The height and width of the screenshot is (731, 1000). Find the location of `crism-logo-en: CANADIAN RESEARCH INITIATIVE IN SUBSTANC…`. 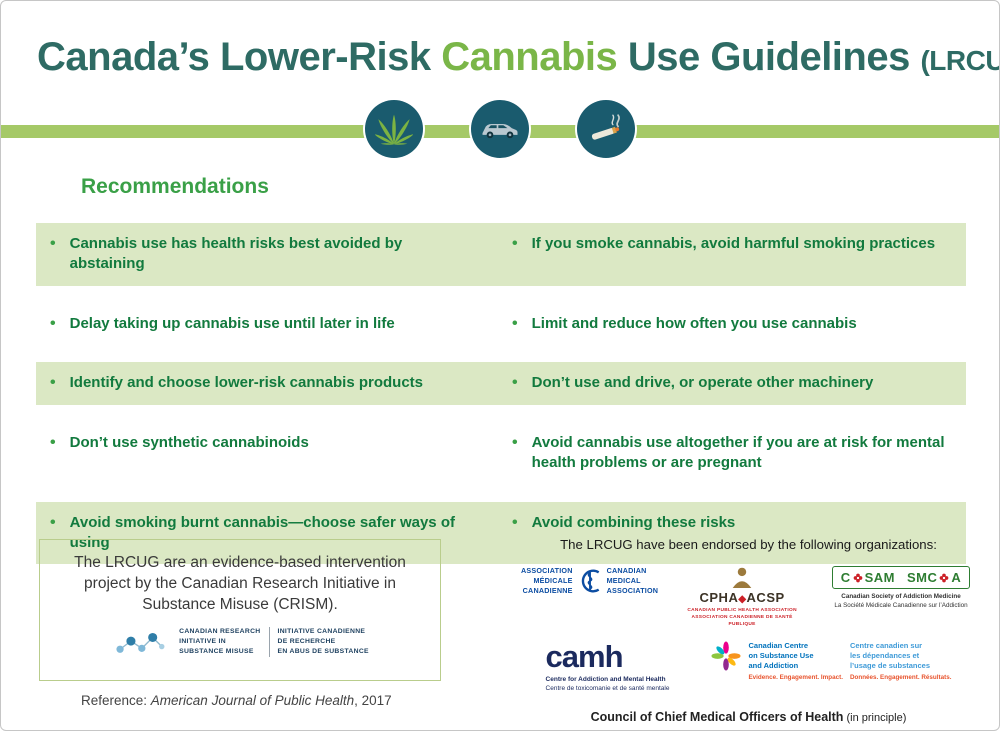

crism-logo-en: CANADIAN RESEARCH INITIATIVE IN SUBSTANC… is located at coordinates (219, 642).